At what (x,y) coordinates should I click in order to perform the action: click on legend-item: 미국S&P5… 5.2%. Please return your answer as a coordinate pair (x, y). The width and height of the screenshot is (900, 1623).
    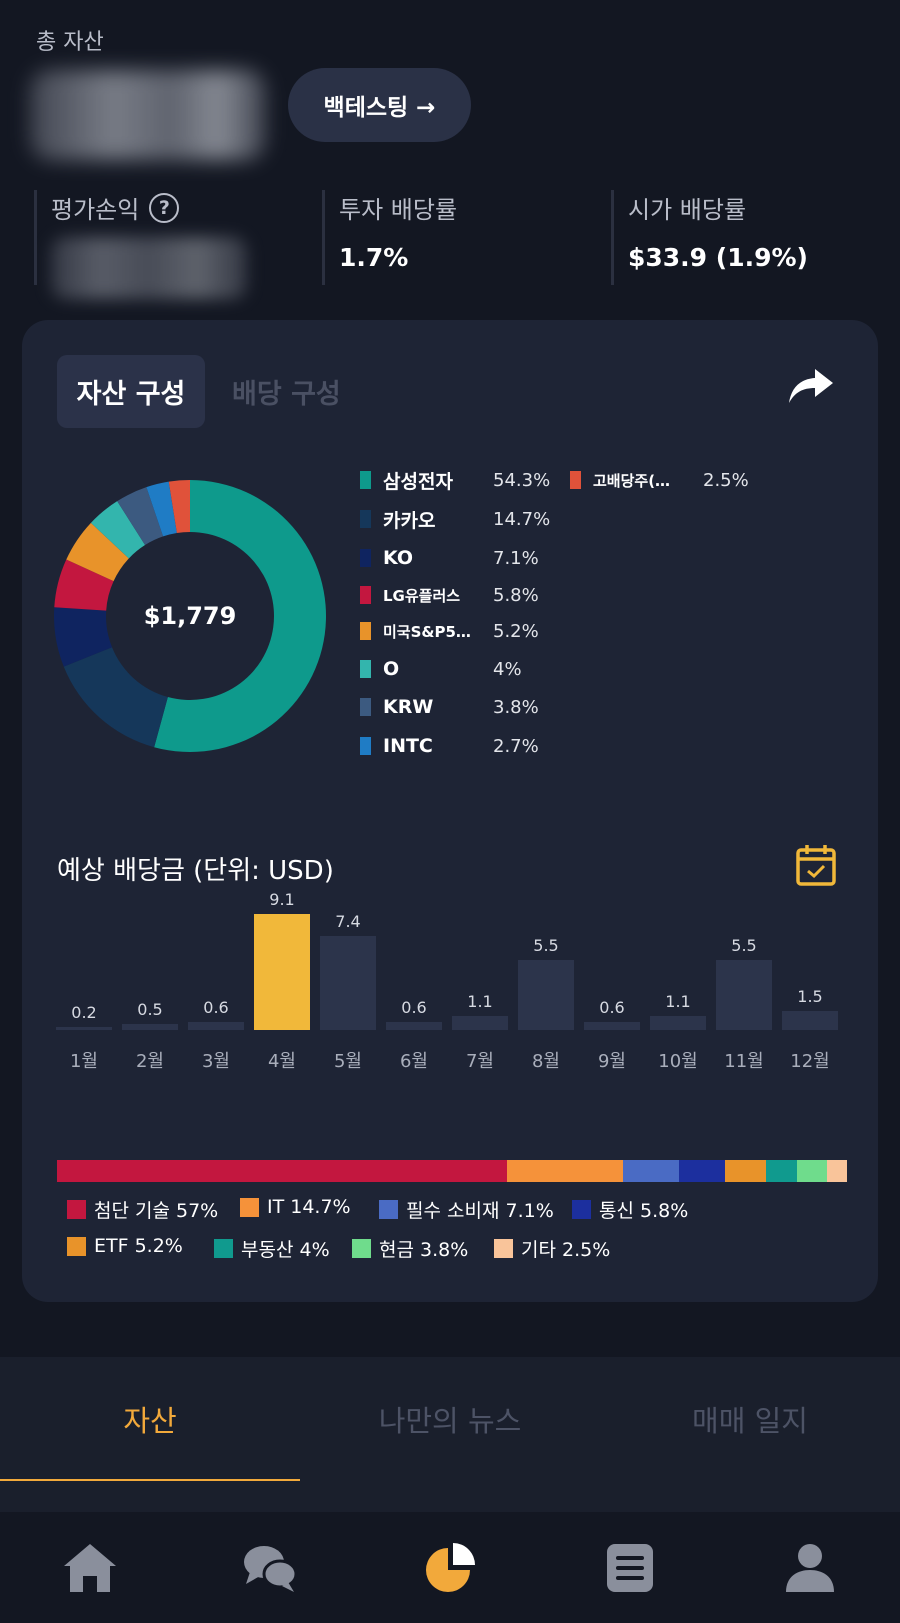
    Looking at the image, I should click on (449, 631).